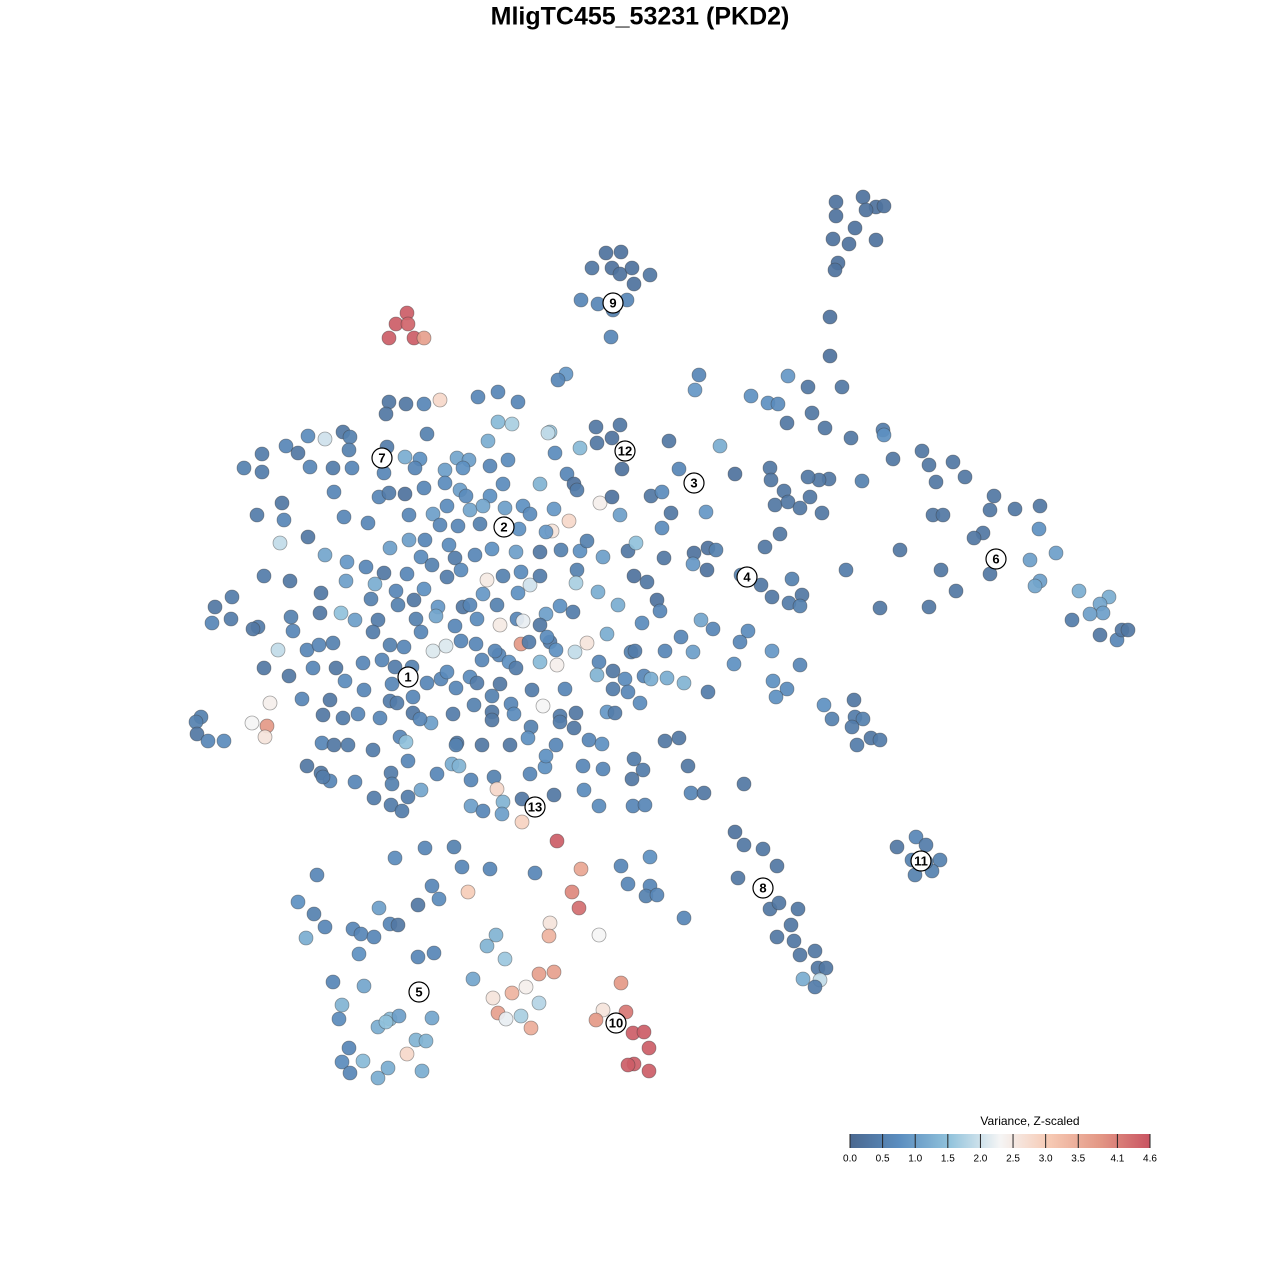 This screenshot has width=1280, height=1280. I want to click on cluster-label: 3, so click(693, 482).